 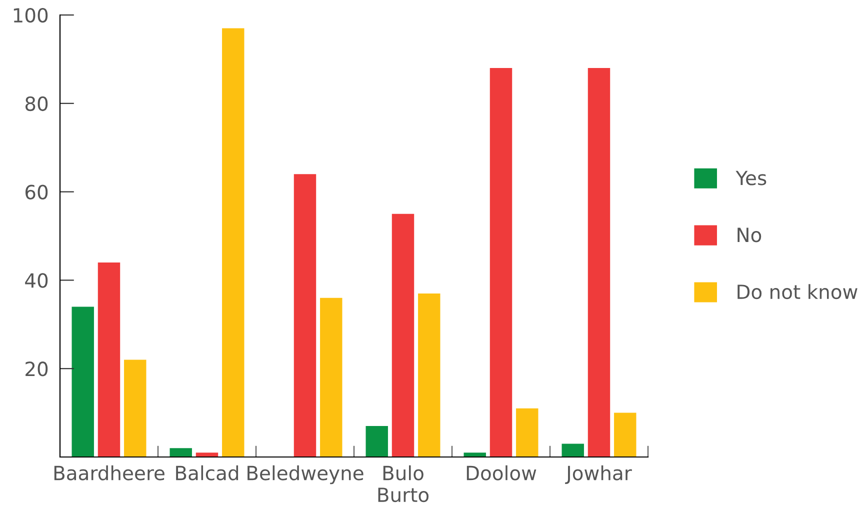 What do you see at coordinates (207, 472) in the screenshot?
I see `x-tick-label: Balcad` at bounding box center [207, 472].